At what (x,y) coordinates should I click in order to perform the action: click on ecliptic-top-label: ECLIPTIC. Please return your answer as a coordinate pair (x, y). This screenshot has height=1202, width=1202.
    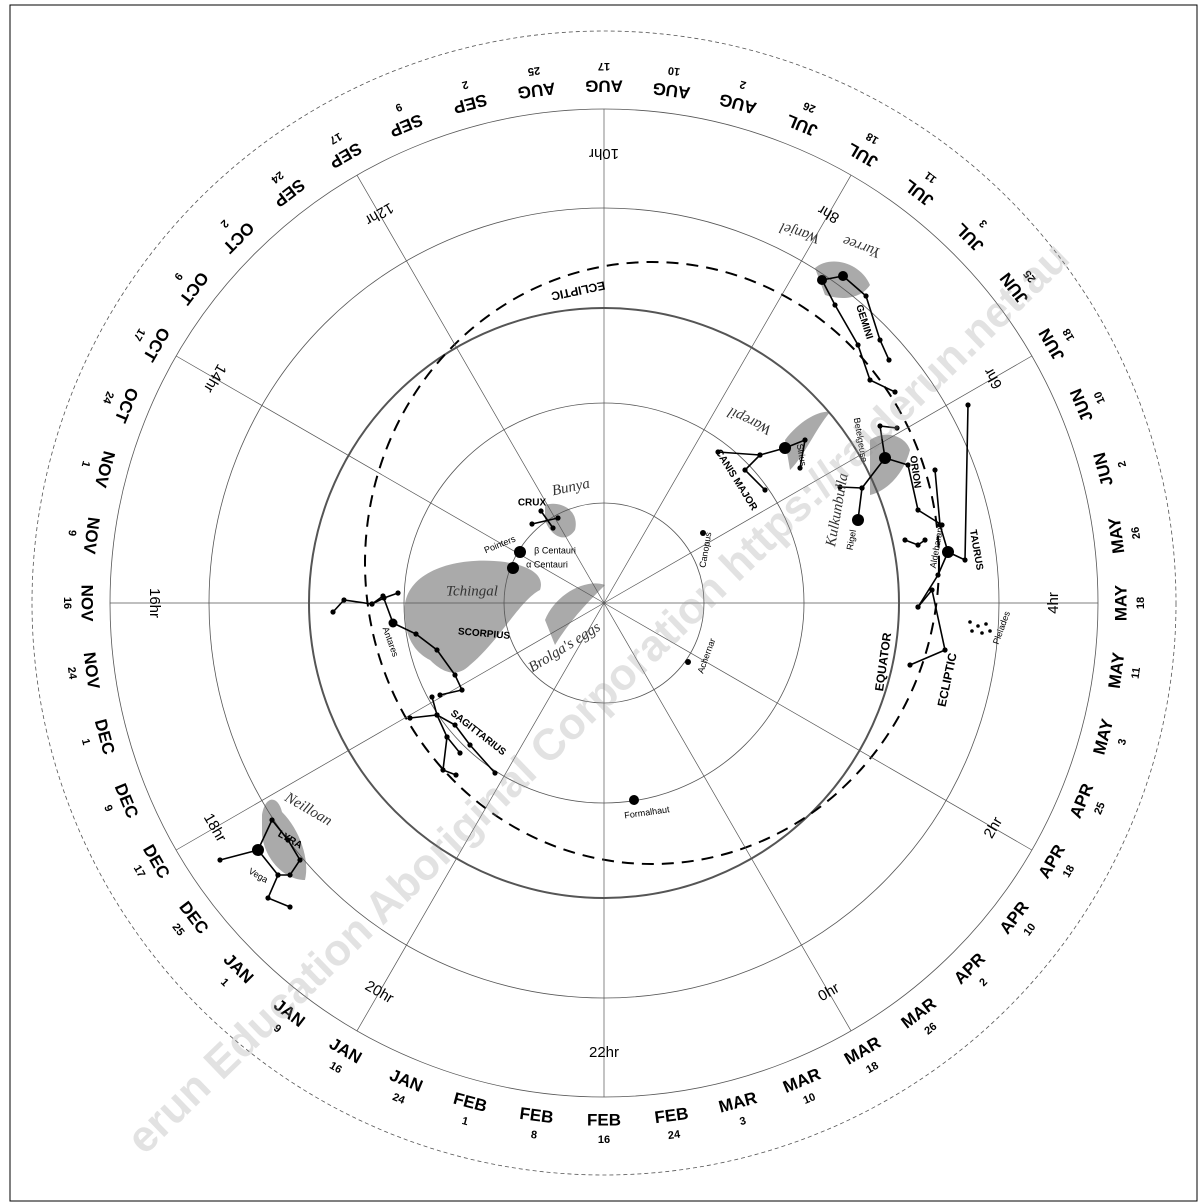
    Looking at the image, I should click on (578, 290).